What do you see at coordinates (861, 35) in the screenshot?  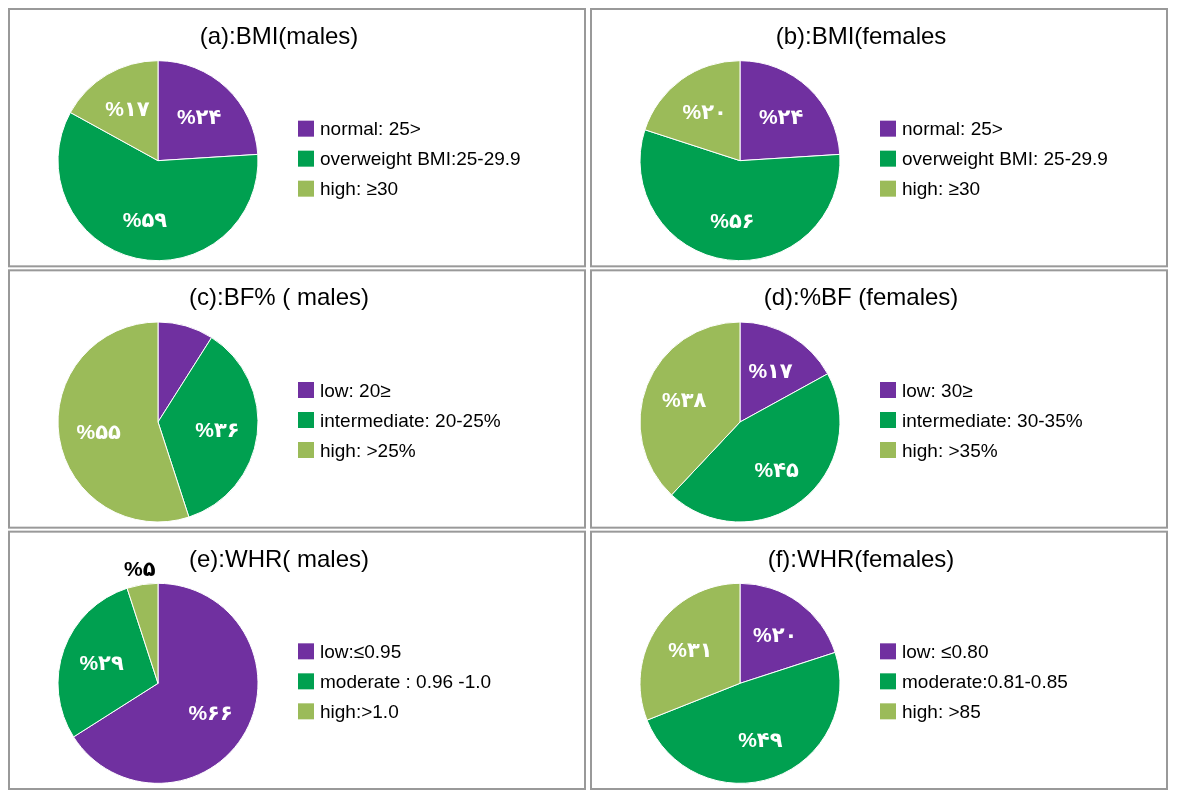 I see `chart-title: (b):BMI(females` at bounding box center [861, 35].